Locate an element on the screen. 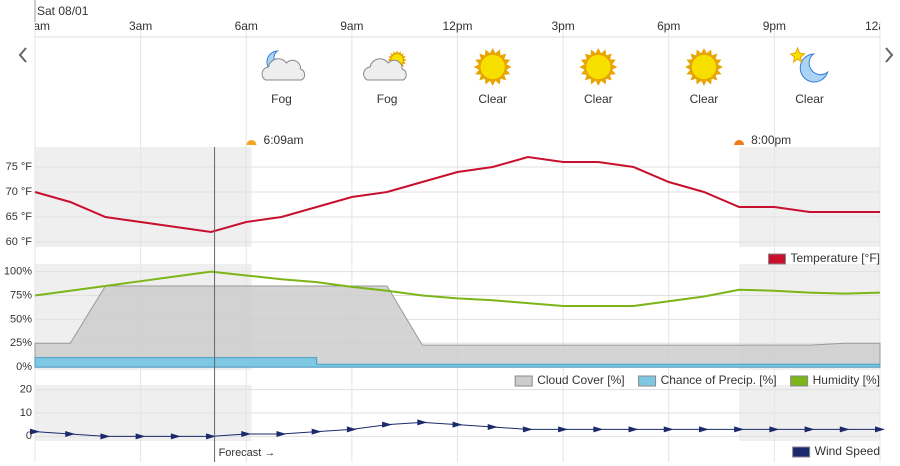 Image resolution: width=900 pixels, height=466 pixels. precip-step is located at coordinates (457, 362).